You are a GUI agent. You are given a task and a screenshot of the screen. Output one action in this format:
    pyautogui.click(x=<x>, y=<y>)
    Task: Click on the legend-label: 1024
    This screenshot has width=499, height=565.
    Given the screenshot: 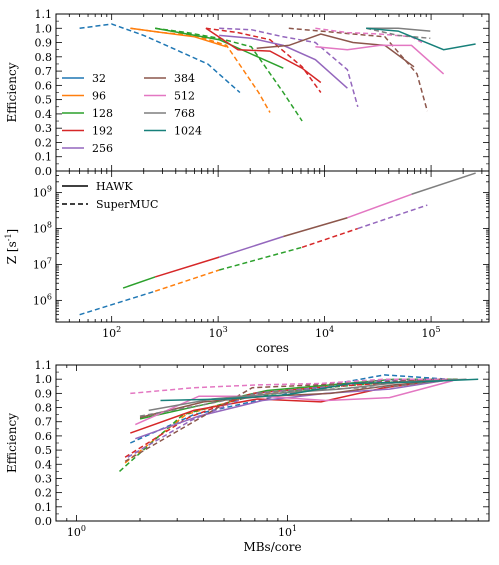 What is the action you would take?
    pyautogui.click(x=188, y=131)
    